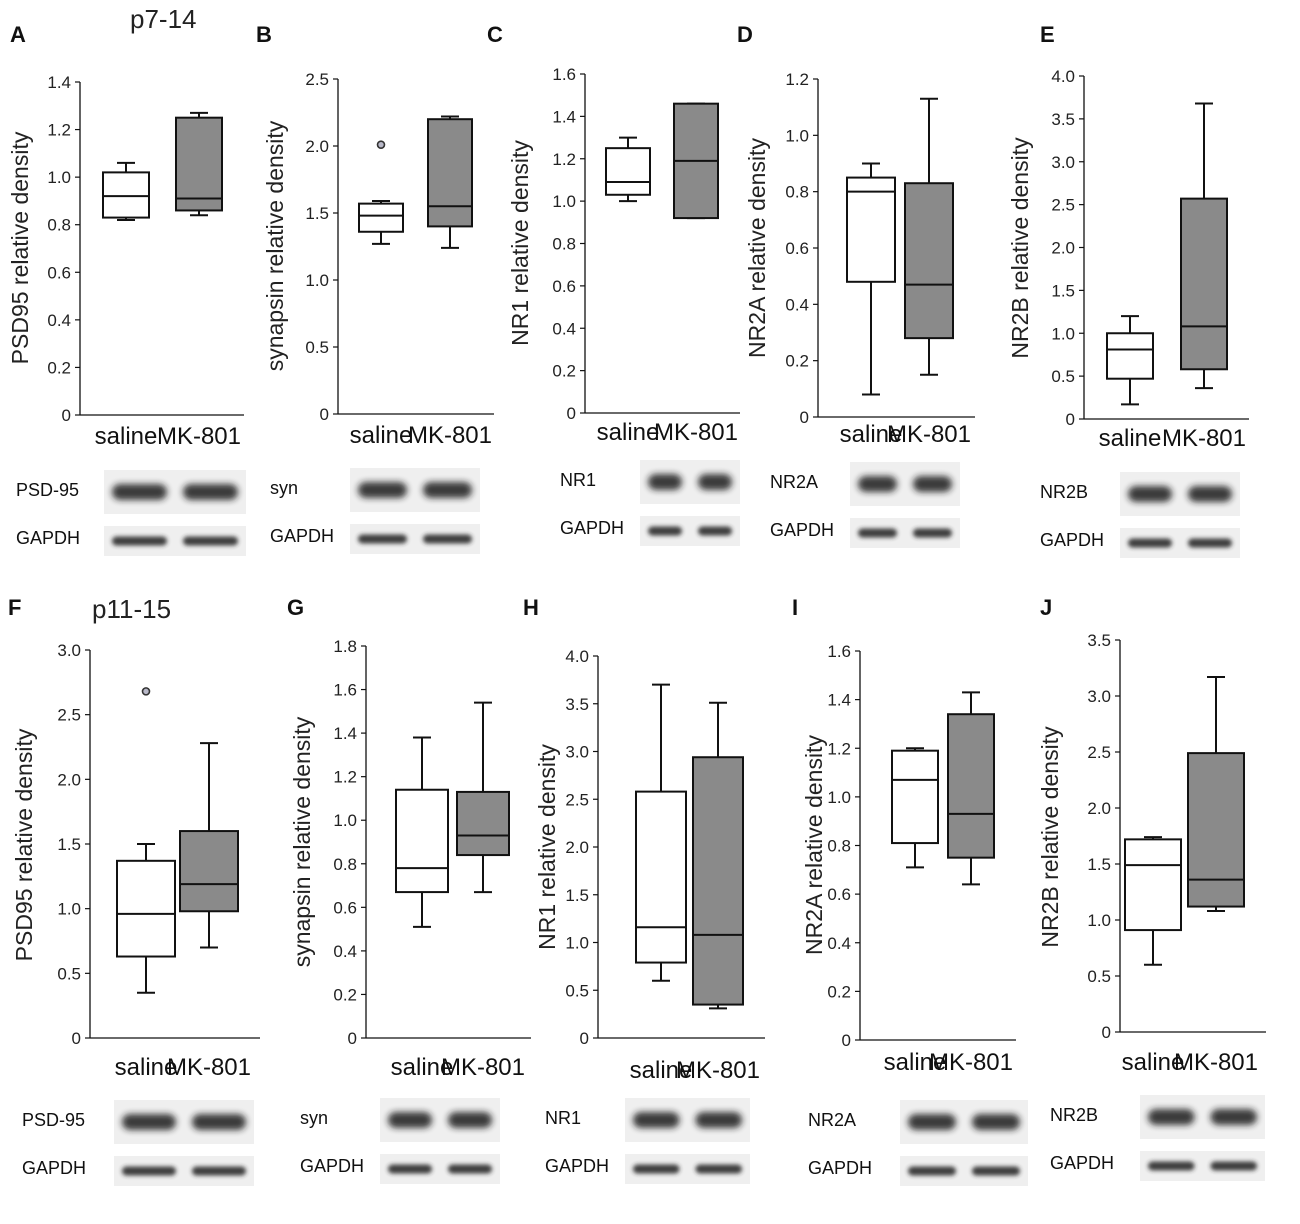  I want to click on y-tick-label: 0.6, so click(59, 272).